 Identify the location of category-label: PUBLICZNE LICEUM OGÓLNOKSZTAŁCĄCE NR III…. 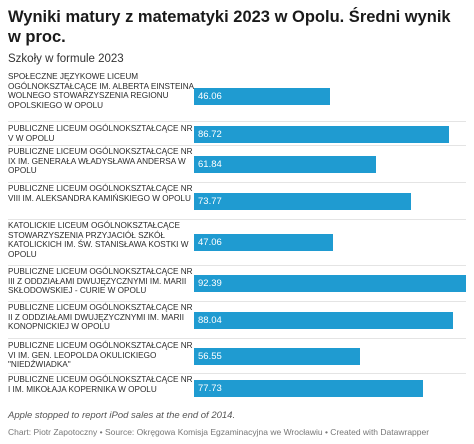
(100, 281).